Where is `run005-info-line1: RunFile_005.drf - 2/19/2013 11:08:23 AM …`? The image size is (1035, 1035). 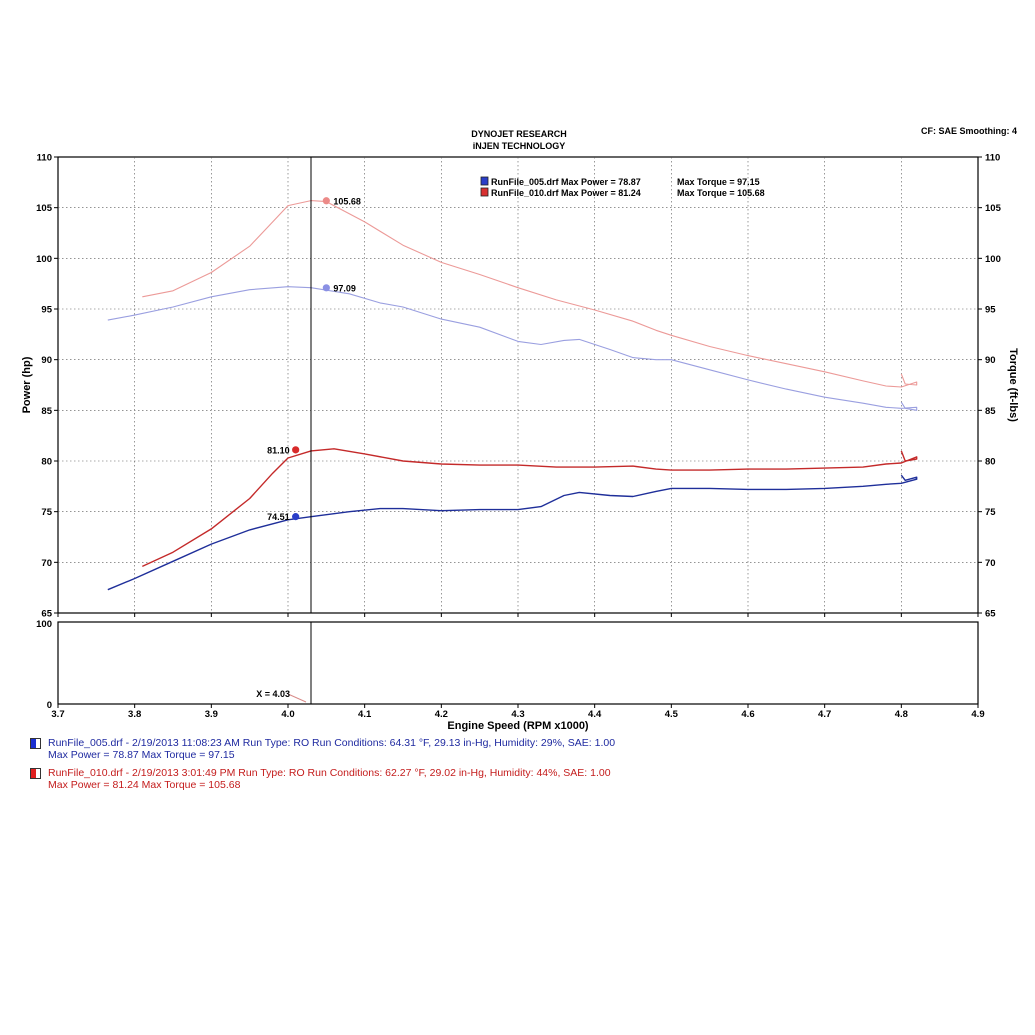
run005-info-line1: RunFile_005.drf - 2/19/2013 11:08:23 AM … is located at coordinates (332, 743).